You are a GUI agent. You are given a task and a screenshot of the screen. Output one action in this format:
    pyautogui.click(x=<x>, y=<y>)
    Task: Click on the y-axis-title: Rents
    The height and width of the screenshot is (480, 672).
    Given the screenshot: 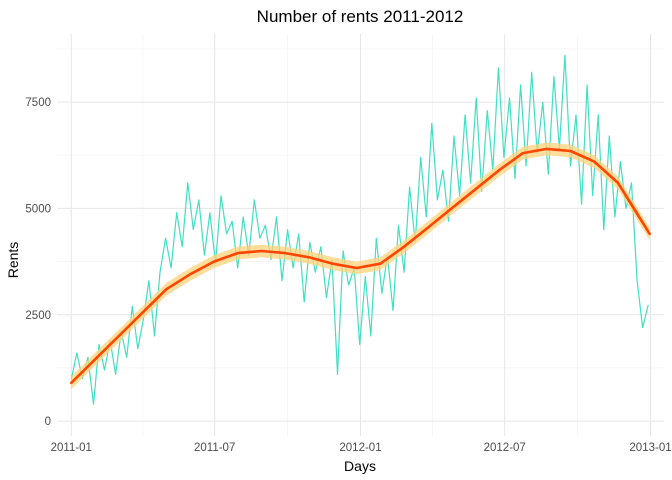 What is the action you would take?
    pyautogui.click(x=13, y=260)
    